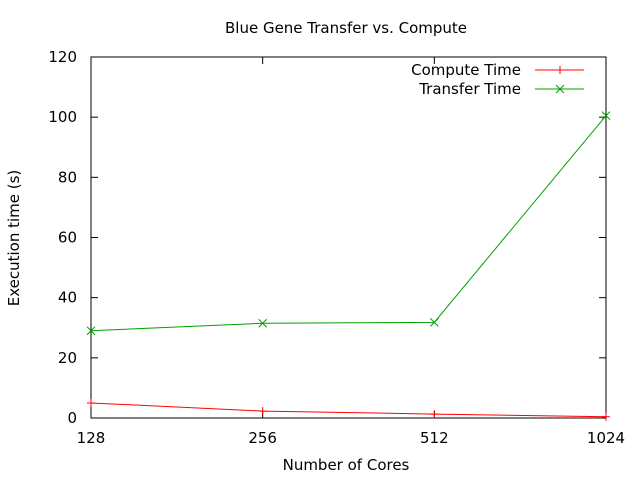 Image resolution: width=640 pixels, height=480 pixels. What do you see at coordinates (346, 28) in the screenshot?
I see `chart-title: Blue Gene Transfer vs. Compute` at bounding box center [346, 28].